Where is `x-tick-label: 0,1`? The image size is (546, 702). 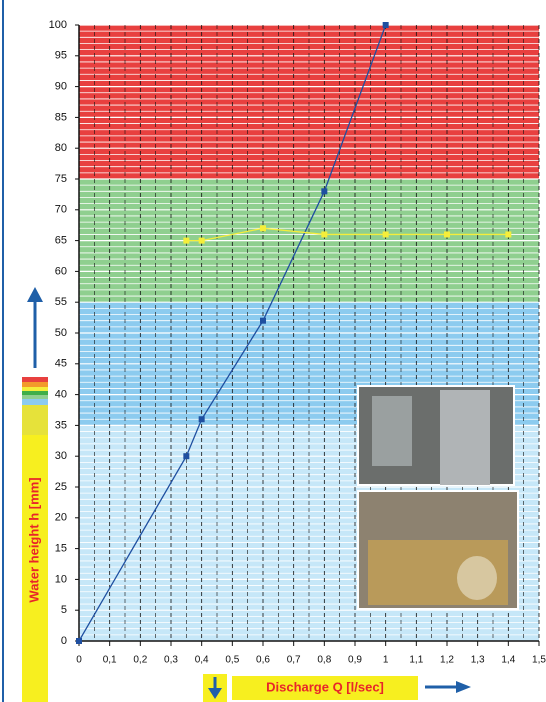 x-tick-label: 0,1 is located at coordinates (110, 660).